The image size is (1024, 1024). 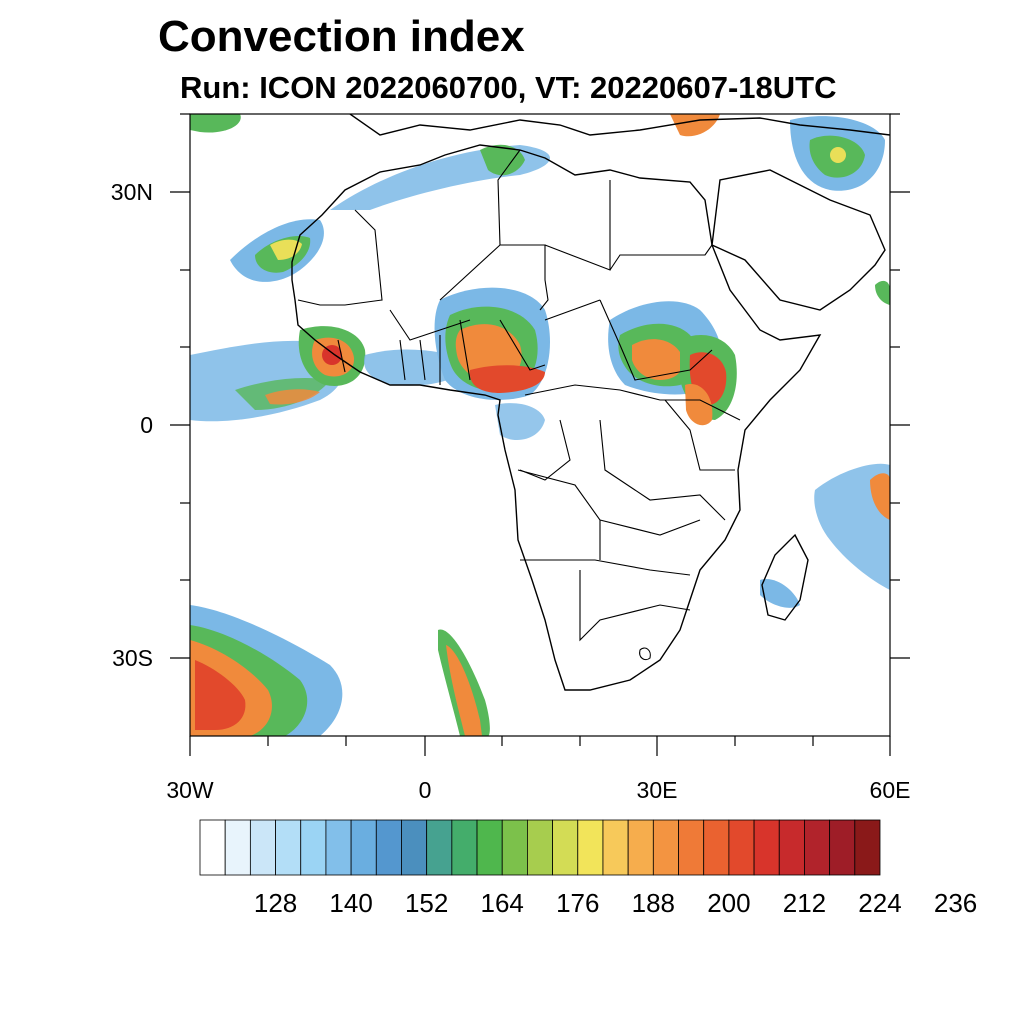 I want to click on colorbar-label: 188, so click(x=653, y=903).